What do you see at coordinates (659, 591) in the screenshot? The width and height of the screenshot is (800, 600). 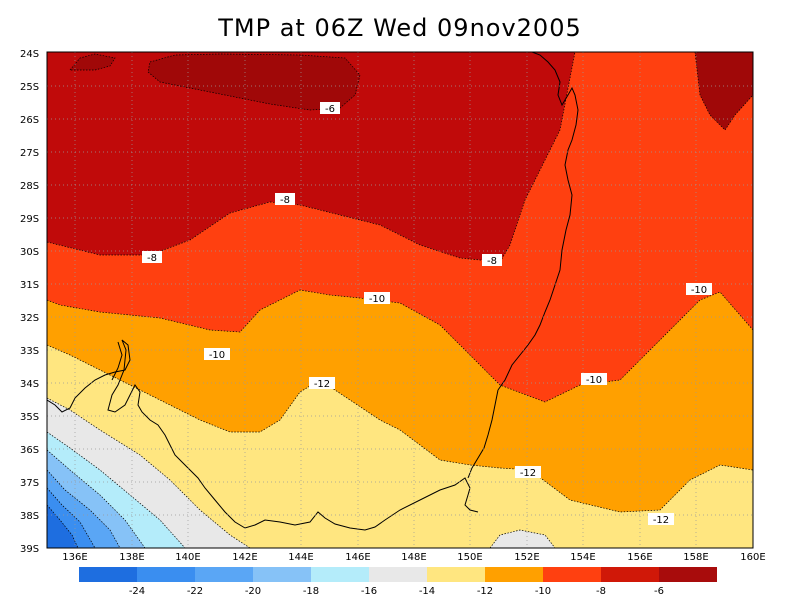 I see `colorbar-label: -6` at bounding box center [659, 591].